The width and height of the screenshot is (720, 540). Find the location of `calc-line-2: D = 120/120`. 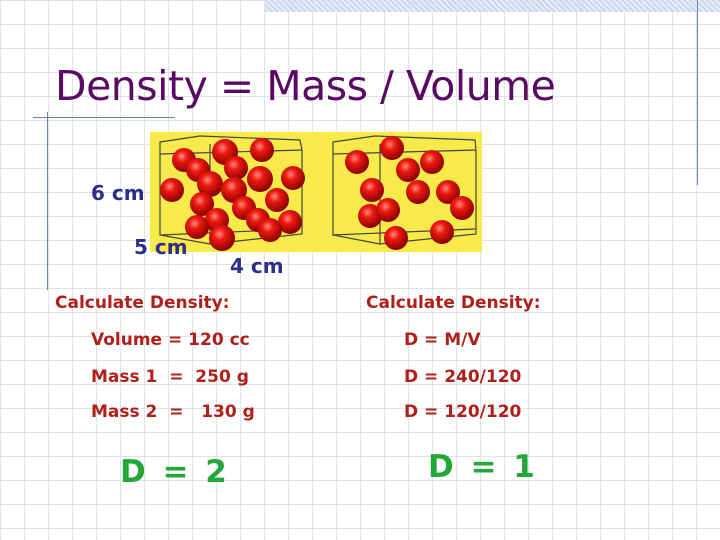

calc-line-2: D = 120/120 is located at coordinates (463, 412).